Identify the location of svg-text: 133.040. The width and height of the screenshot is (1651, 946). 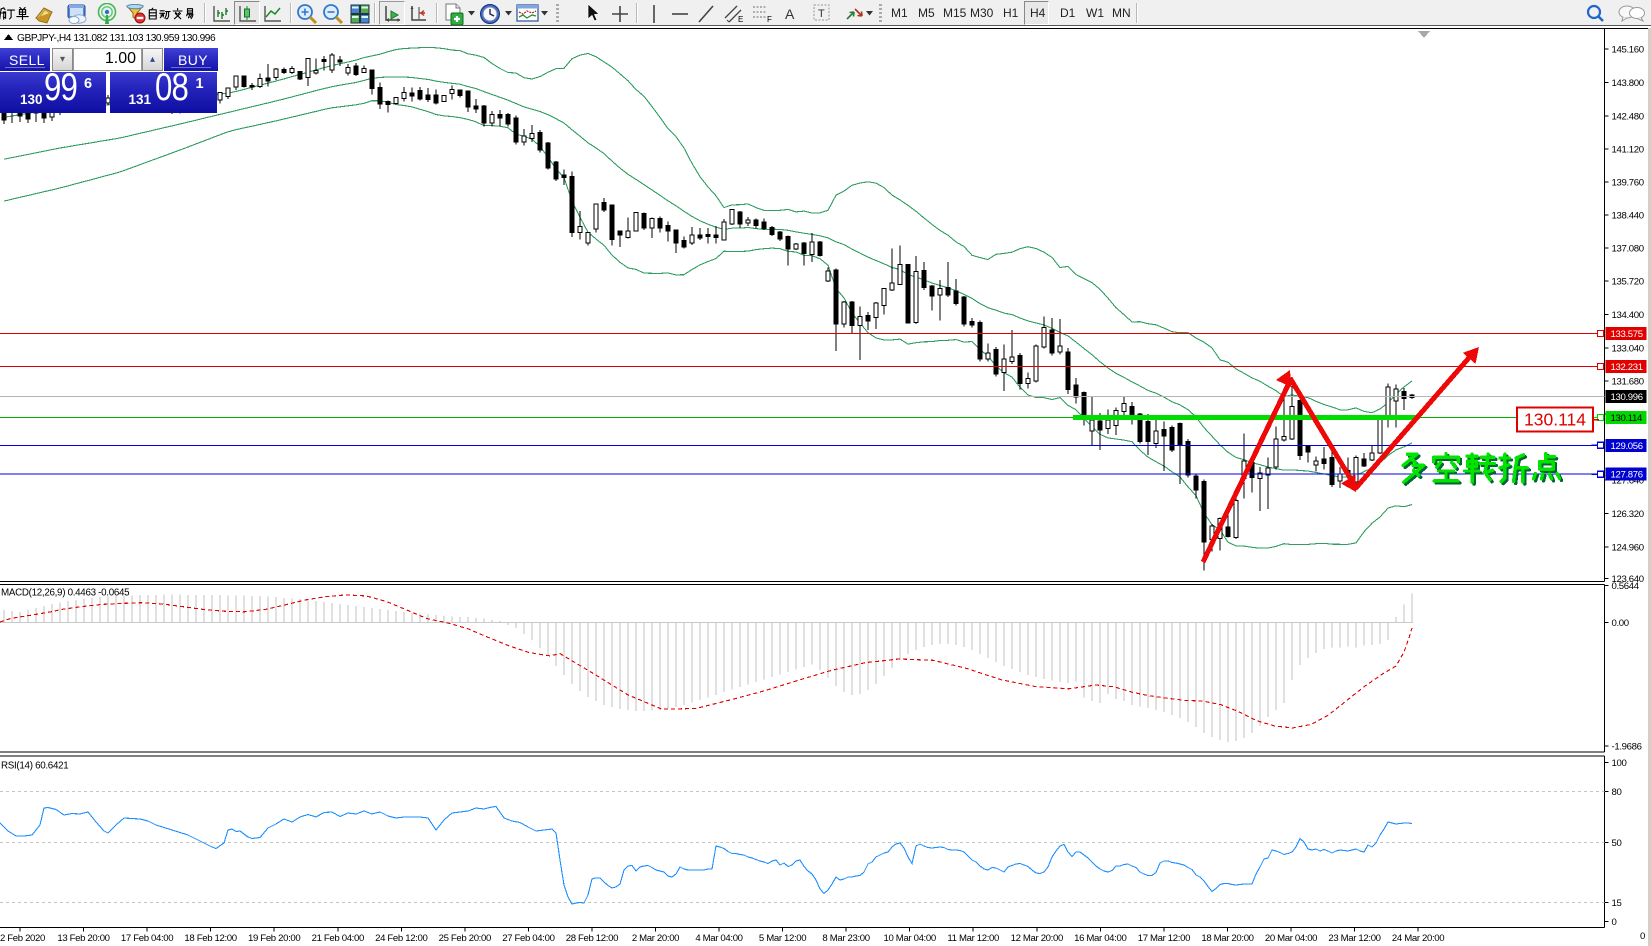
(1628, 349).